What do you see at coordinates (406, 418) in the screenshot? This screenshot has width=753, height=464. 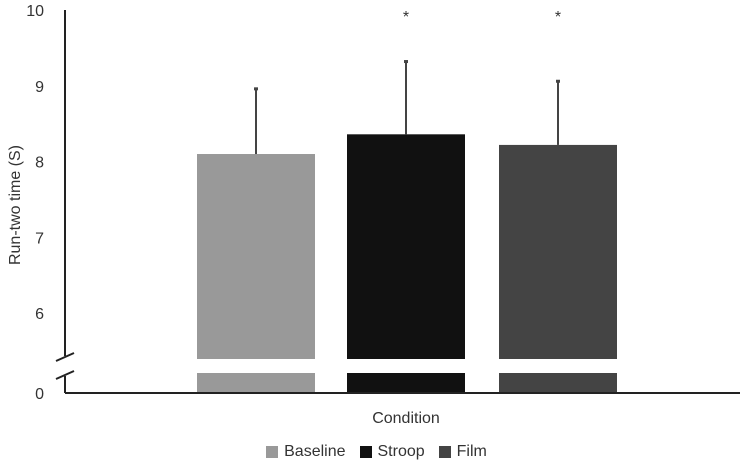 I see `x-axis-title: Condition` at bounding box center [406, 418].